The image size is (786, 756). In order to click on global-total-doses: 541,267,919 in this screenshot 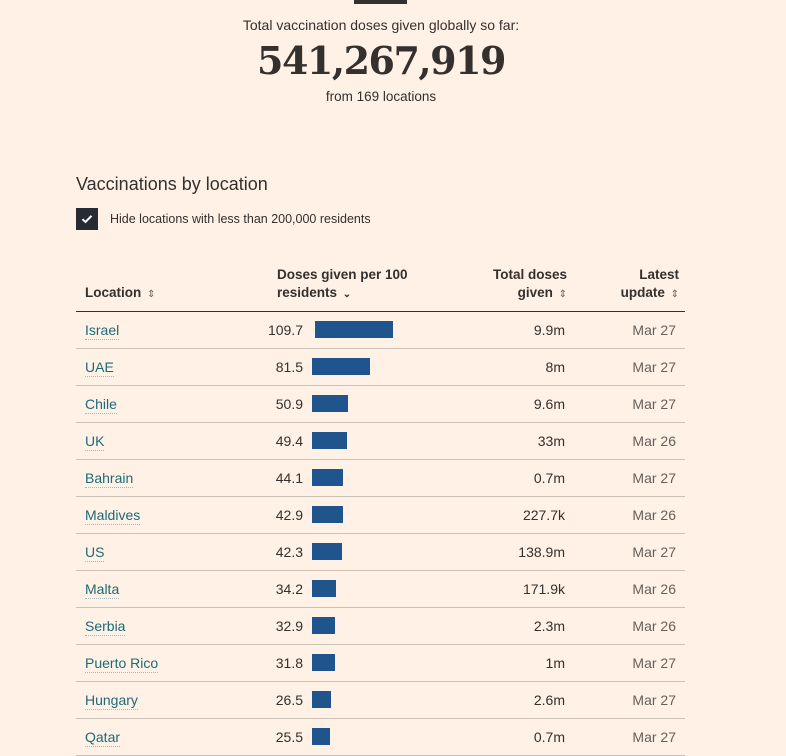, I will do `click(381, 60)`.